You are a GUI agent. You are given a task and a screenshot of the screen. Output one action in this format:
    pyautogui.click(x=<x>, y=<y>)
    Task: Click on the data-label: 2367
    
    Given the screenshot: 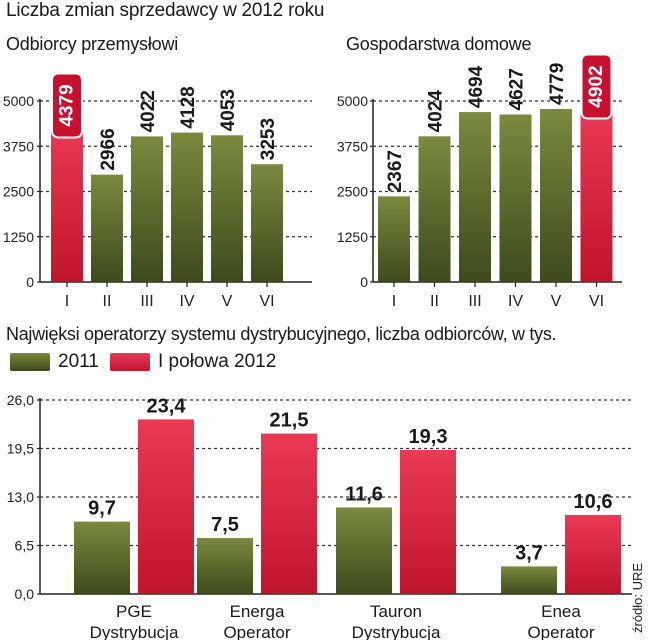 What is the action you would take?
    pyautogui.click(x=395, y=171)
    